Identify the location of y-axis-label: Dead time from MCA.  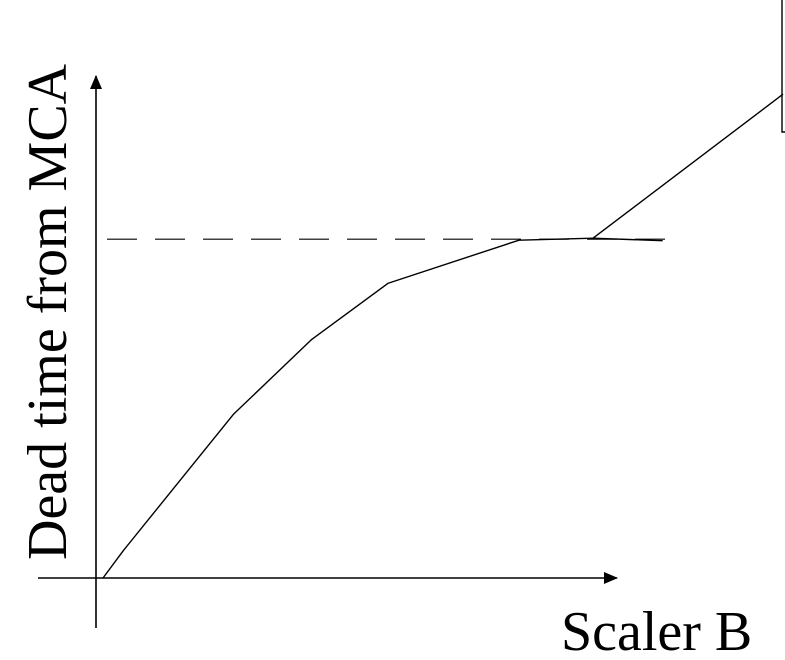
(48, 311).